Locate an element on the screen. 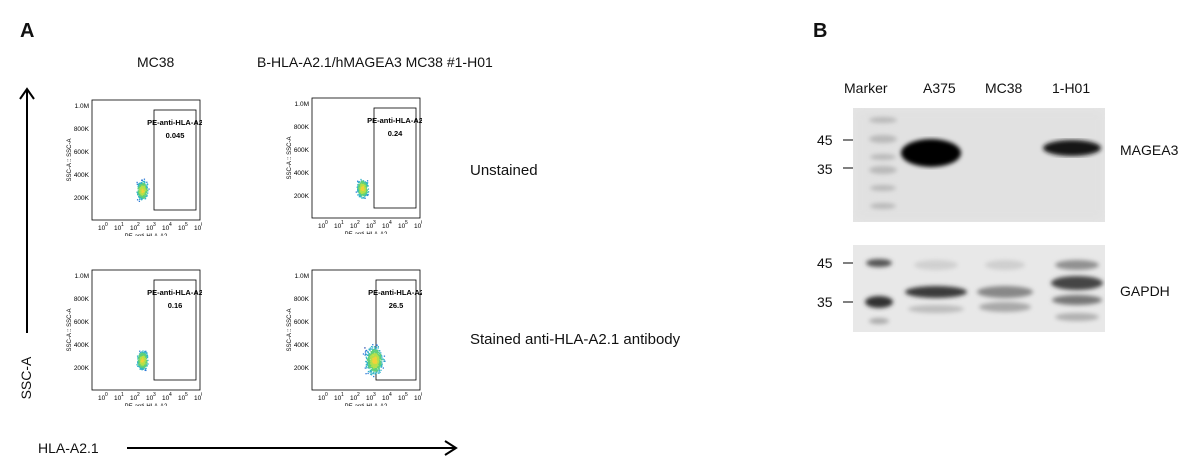  lane-mc38: MC38 is located at coordinates (1004, 88).